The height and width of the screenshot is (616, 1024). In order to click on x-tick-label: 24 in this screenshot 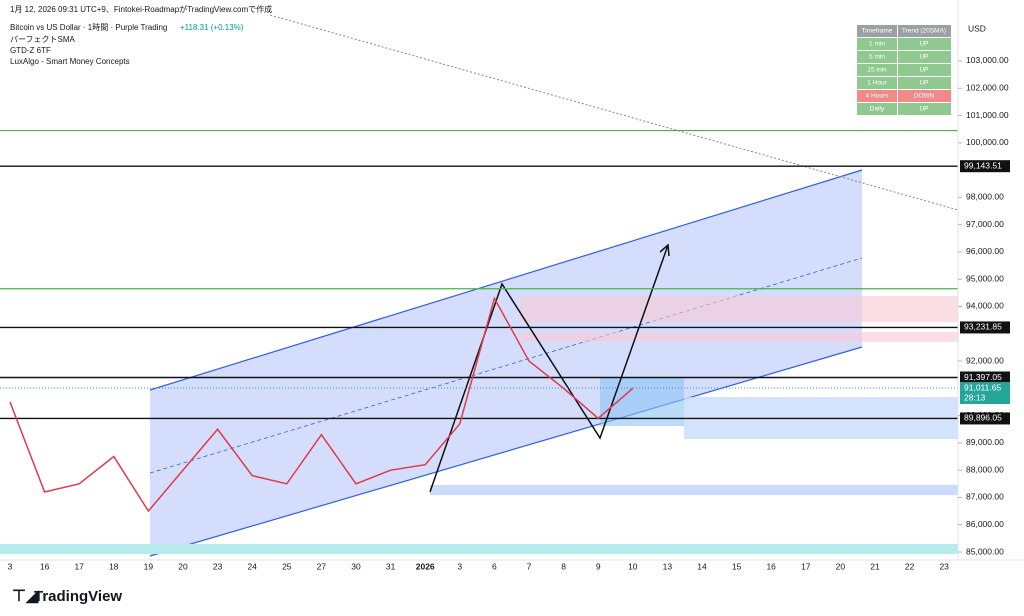, I will do `click(252, 566)`.